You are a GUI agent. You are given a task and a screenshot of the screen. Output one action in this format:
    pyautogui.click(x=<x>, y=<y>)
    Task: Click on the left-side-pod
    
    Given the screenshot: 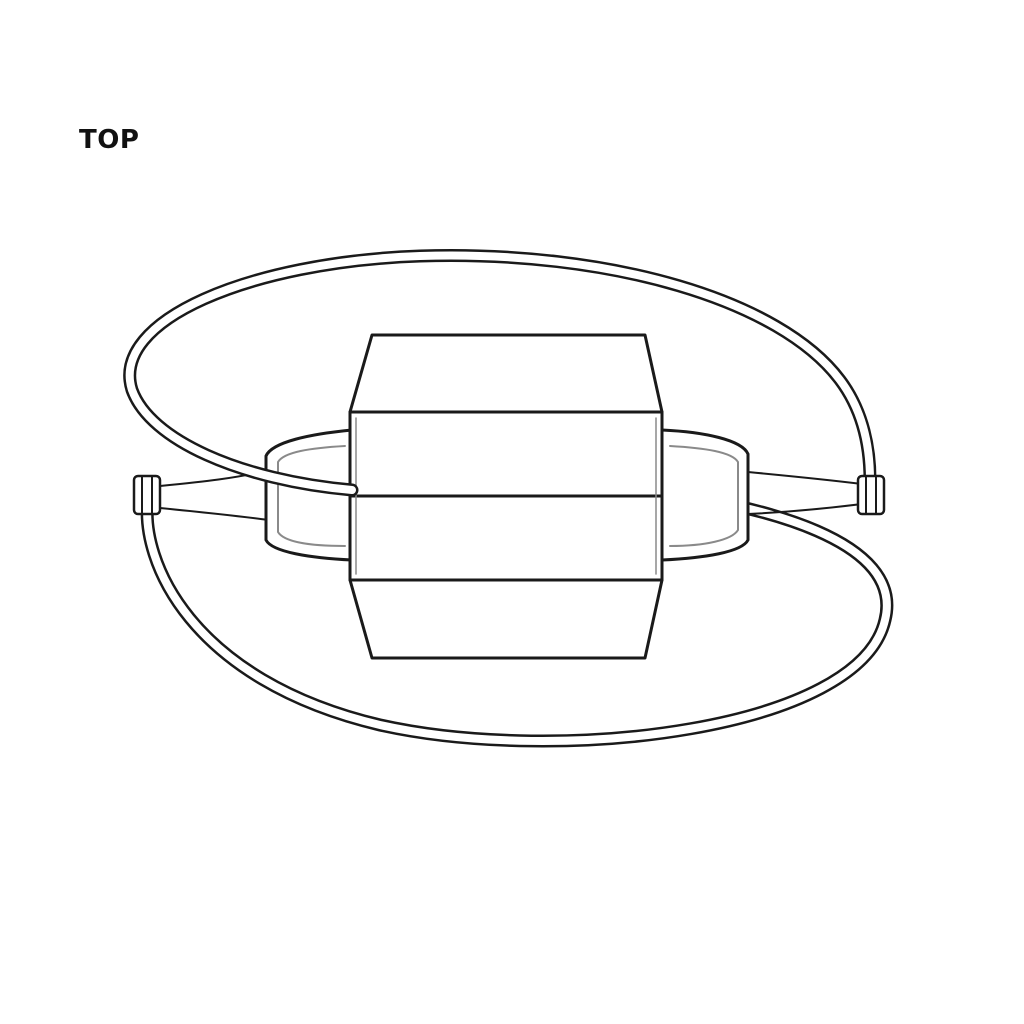 What is the action you would take?
    pyautogui.click(x=309, y=495)
    